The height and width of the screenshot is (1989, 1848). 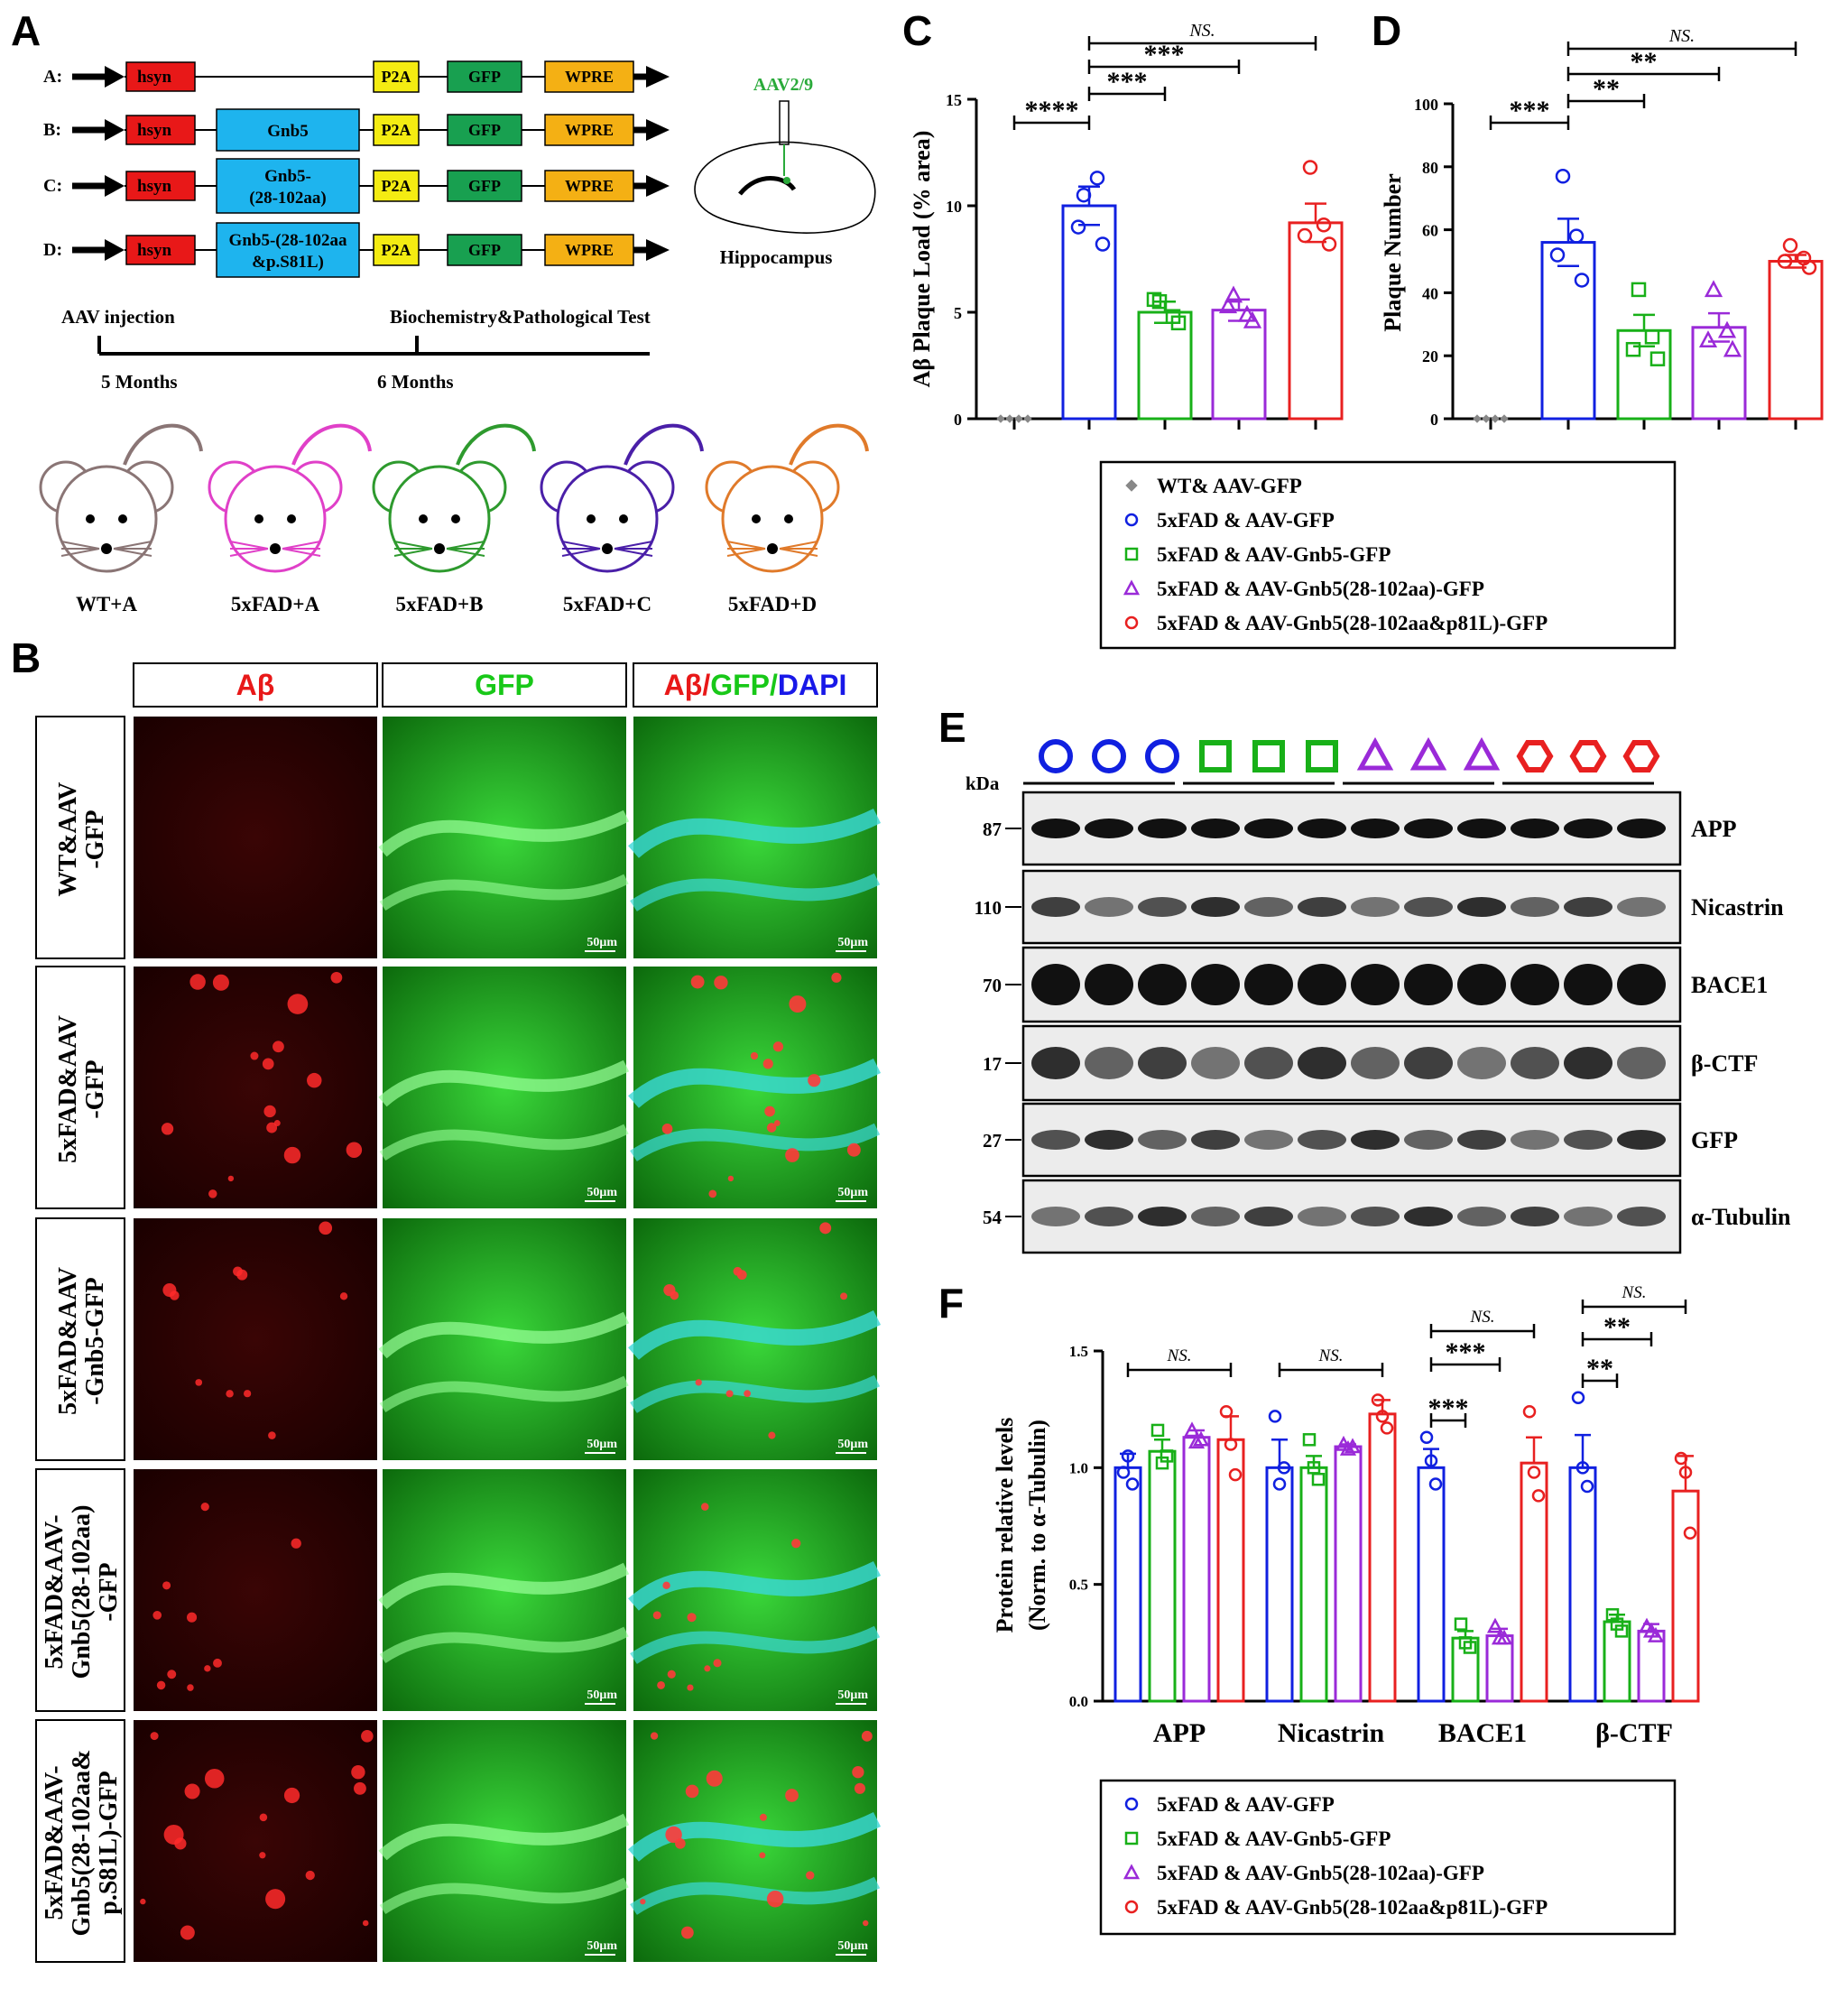 I want to click on mouse-group-label: 5xFAD+D, so click(x=772, y=604).